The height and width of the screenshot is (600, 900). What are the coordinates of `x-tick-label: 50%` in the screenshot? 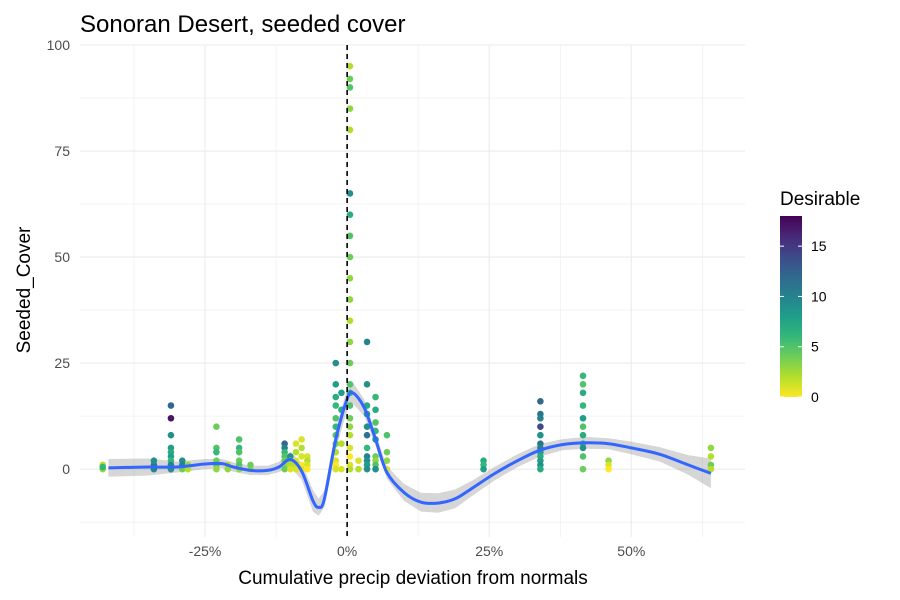 It's located at (631, 551).